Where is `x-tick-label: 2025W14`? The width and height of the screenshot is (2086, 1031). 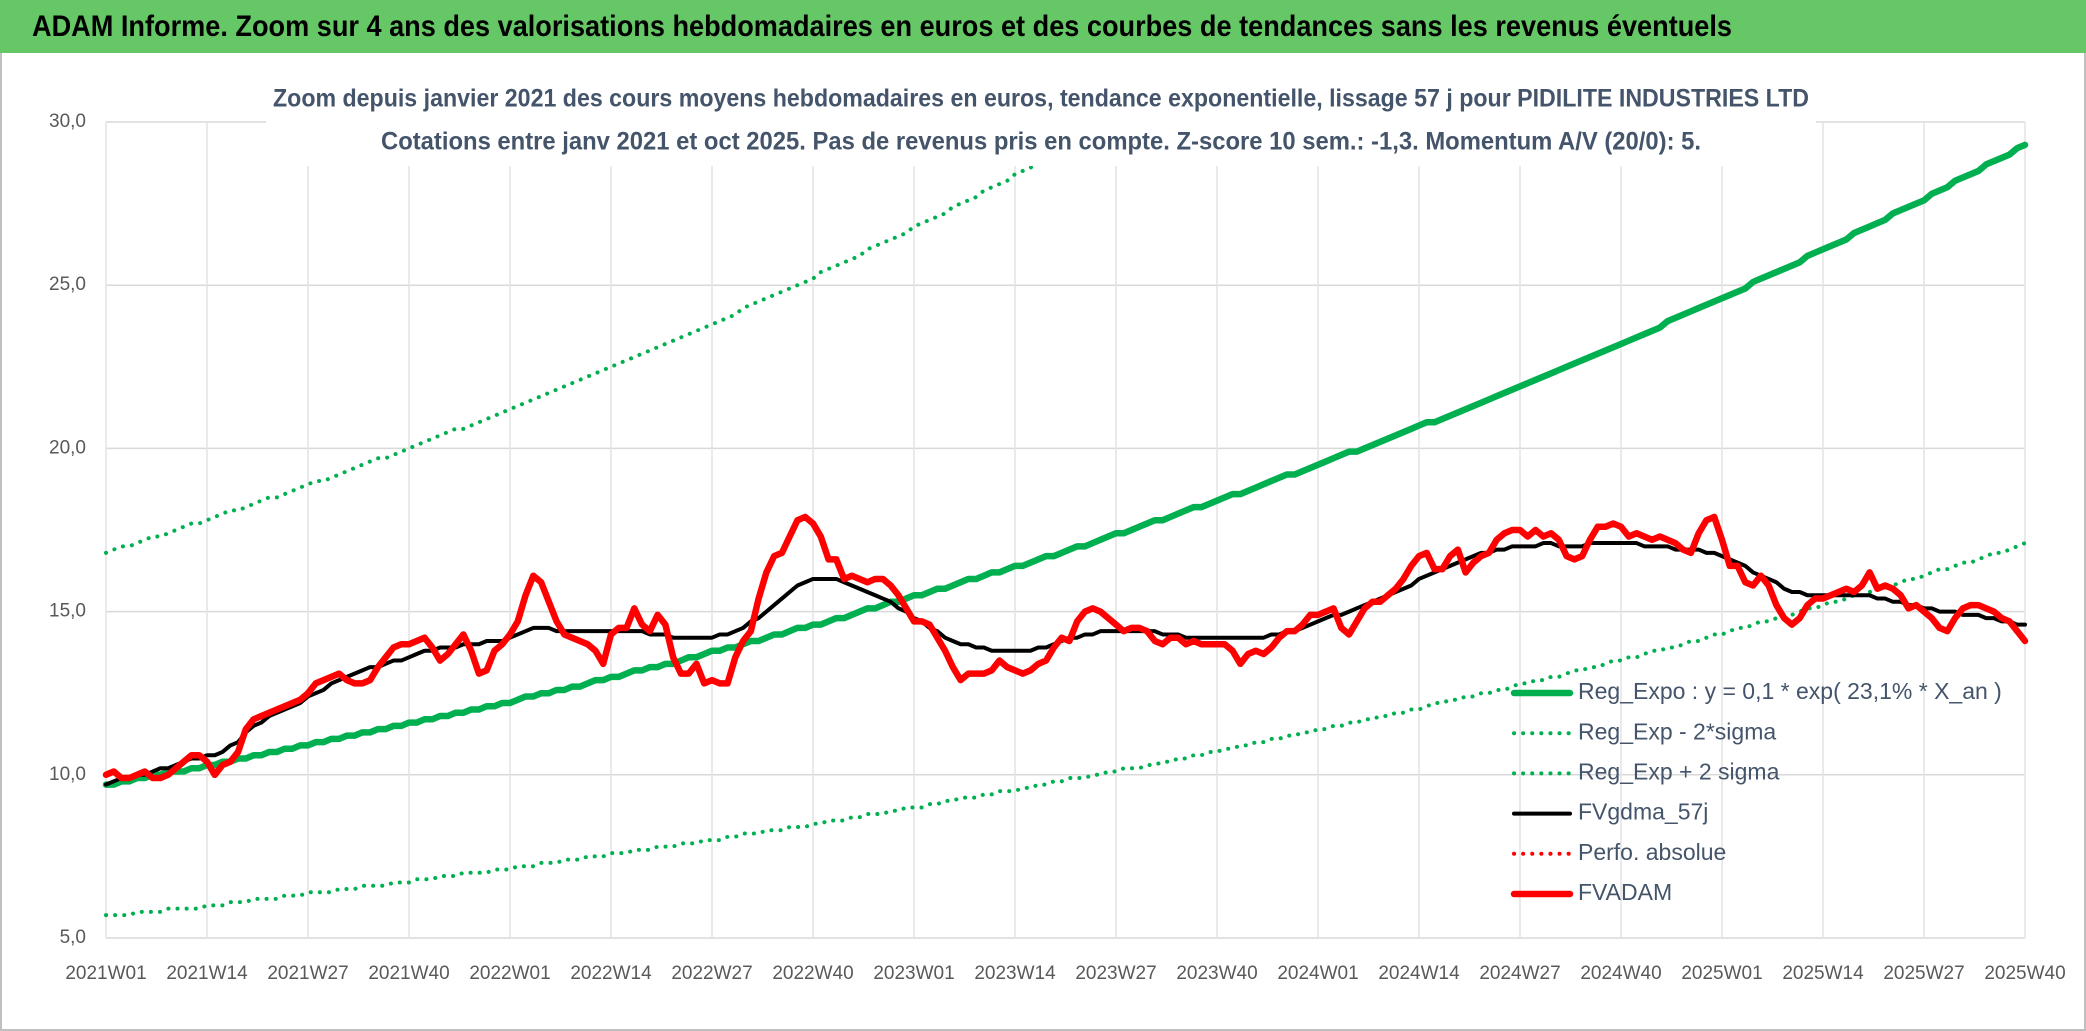 x-tick-label: 2025W14 is located at coordinates (1823, 973).